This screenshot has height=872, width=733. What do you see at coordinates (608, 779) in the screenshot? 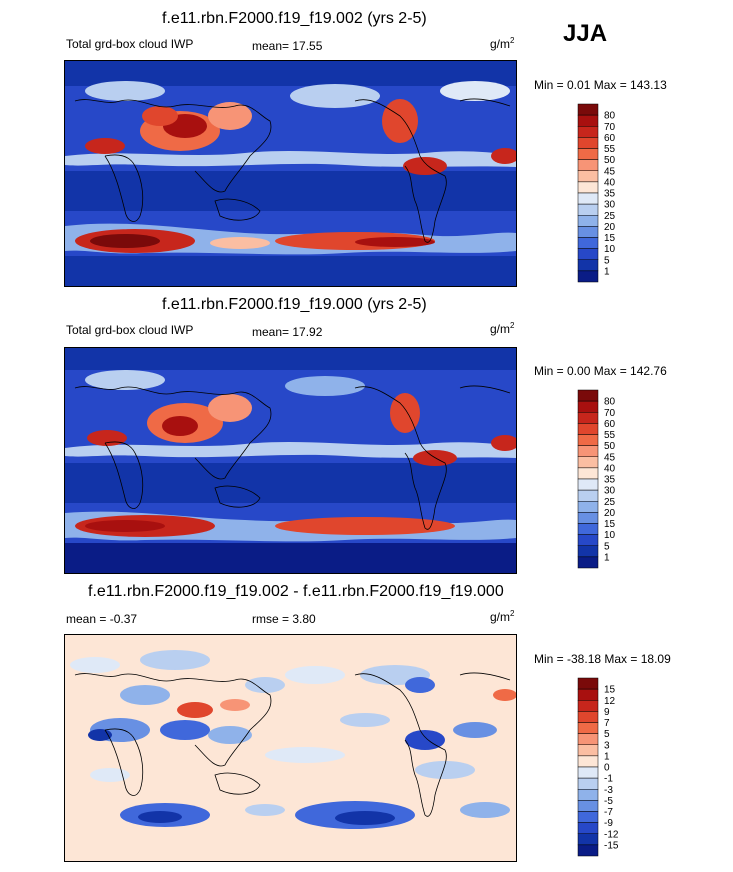
I see `colorbar-tick-label: -1` at bounding box center [608, 779].